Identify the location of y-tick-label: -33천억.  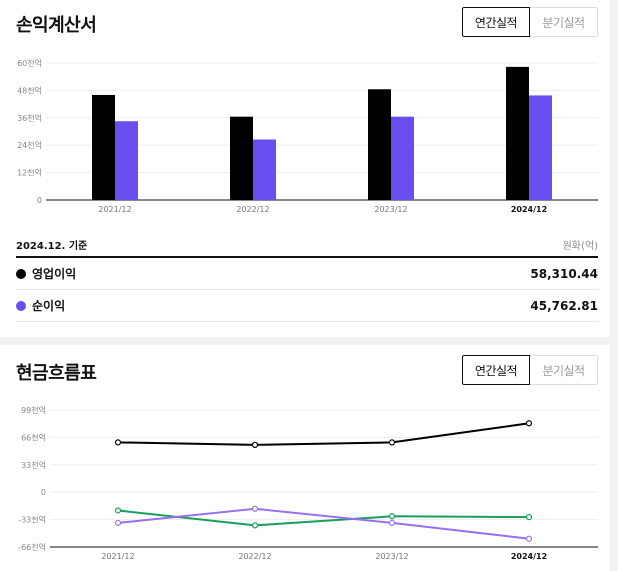
(32, 520).